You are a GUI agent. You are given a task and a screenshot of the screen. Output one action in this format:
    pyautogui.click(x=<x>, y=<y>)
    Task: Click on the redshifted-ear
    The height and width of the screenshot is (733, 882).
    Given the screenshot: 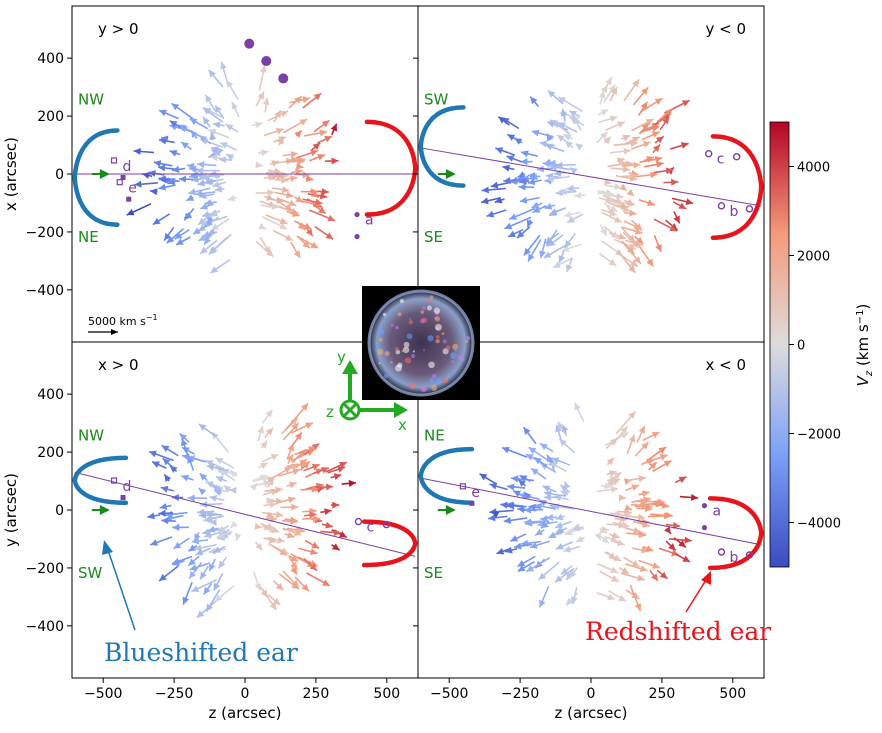 What is the action you would take?
    pyautogui.click(x=737, y=187)
    